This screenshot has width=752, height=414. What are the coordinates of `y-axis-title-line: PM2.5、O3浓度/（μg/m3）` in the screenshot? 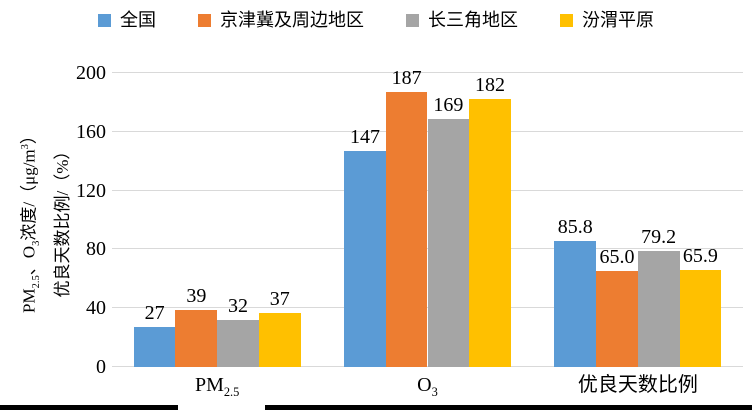 It's located at (31, 220).